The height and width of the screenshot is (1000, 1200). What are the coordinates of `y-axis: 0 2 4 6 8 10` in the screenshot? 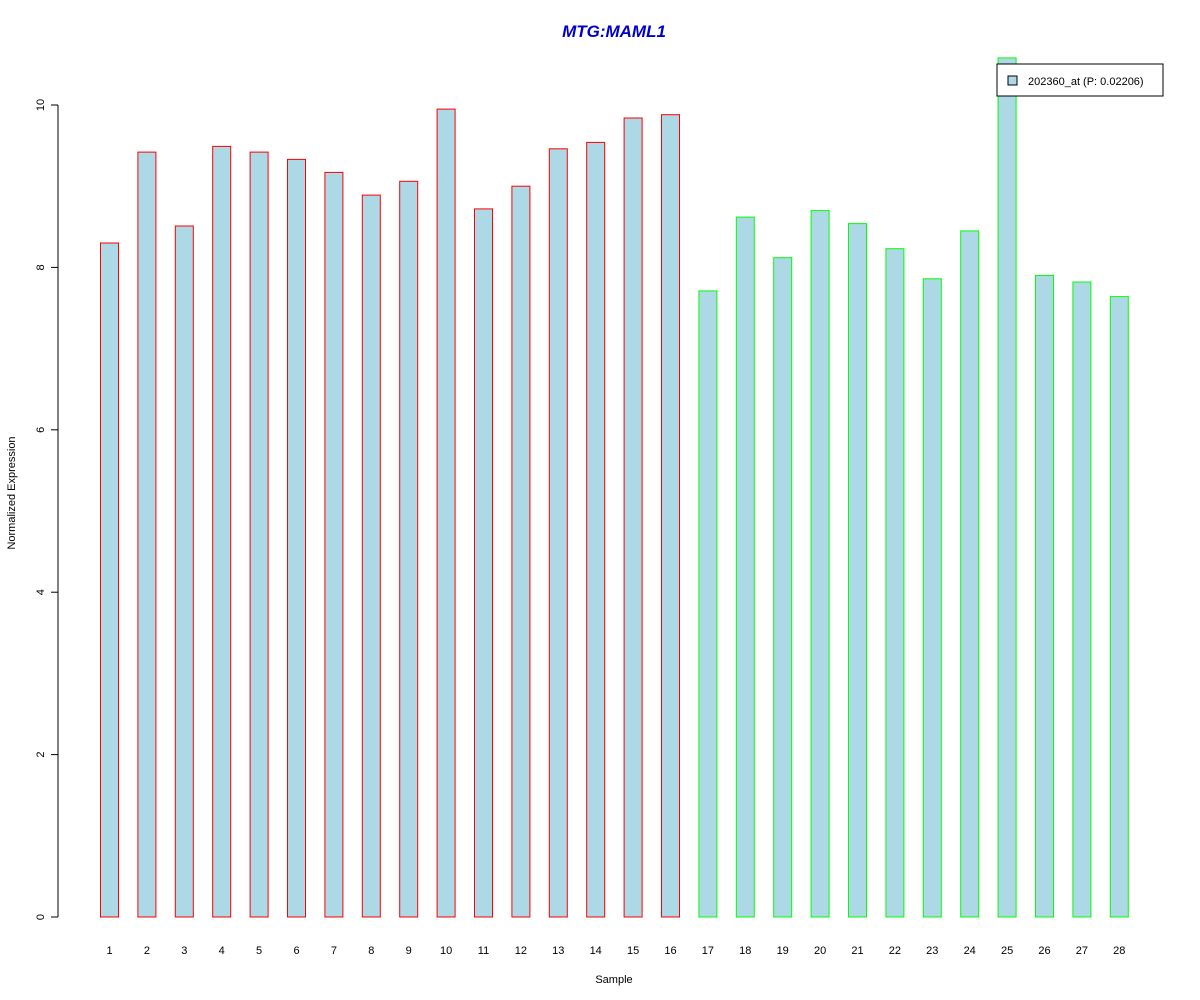 It's located at (47, 509).